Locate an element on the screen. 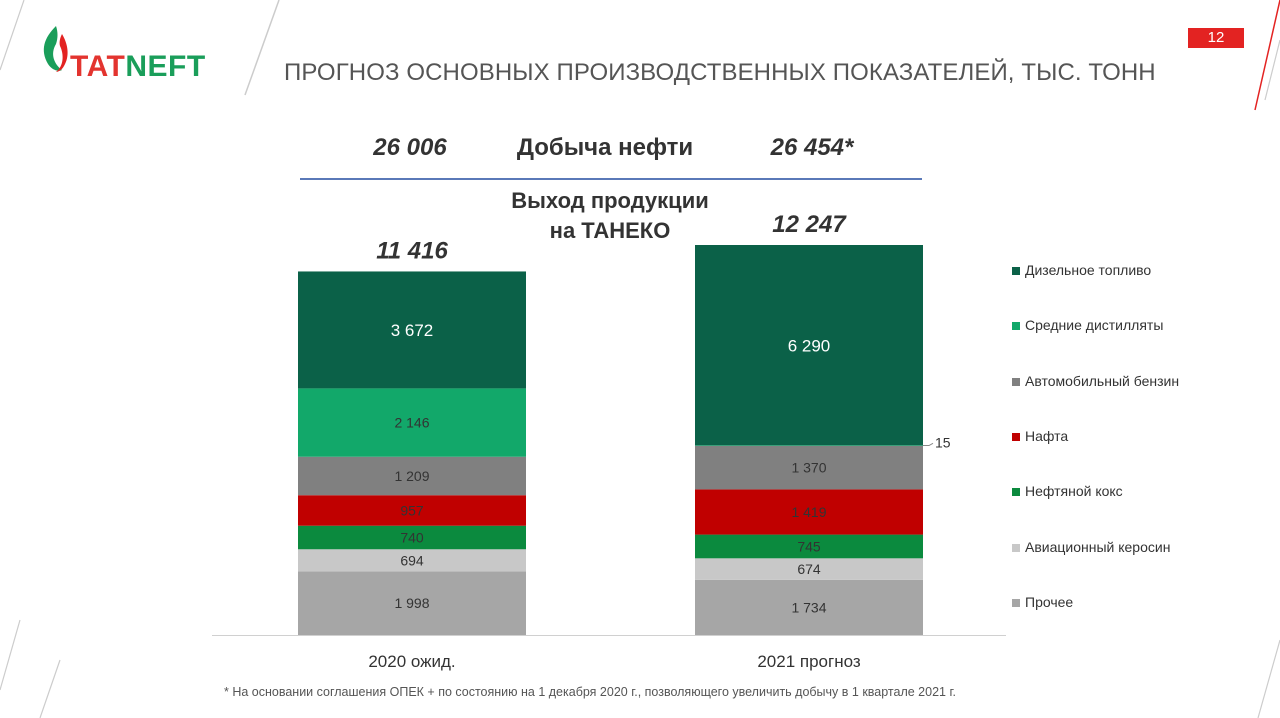  data-label: 674 is located at coordinates (809, 569).